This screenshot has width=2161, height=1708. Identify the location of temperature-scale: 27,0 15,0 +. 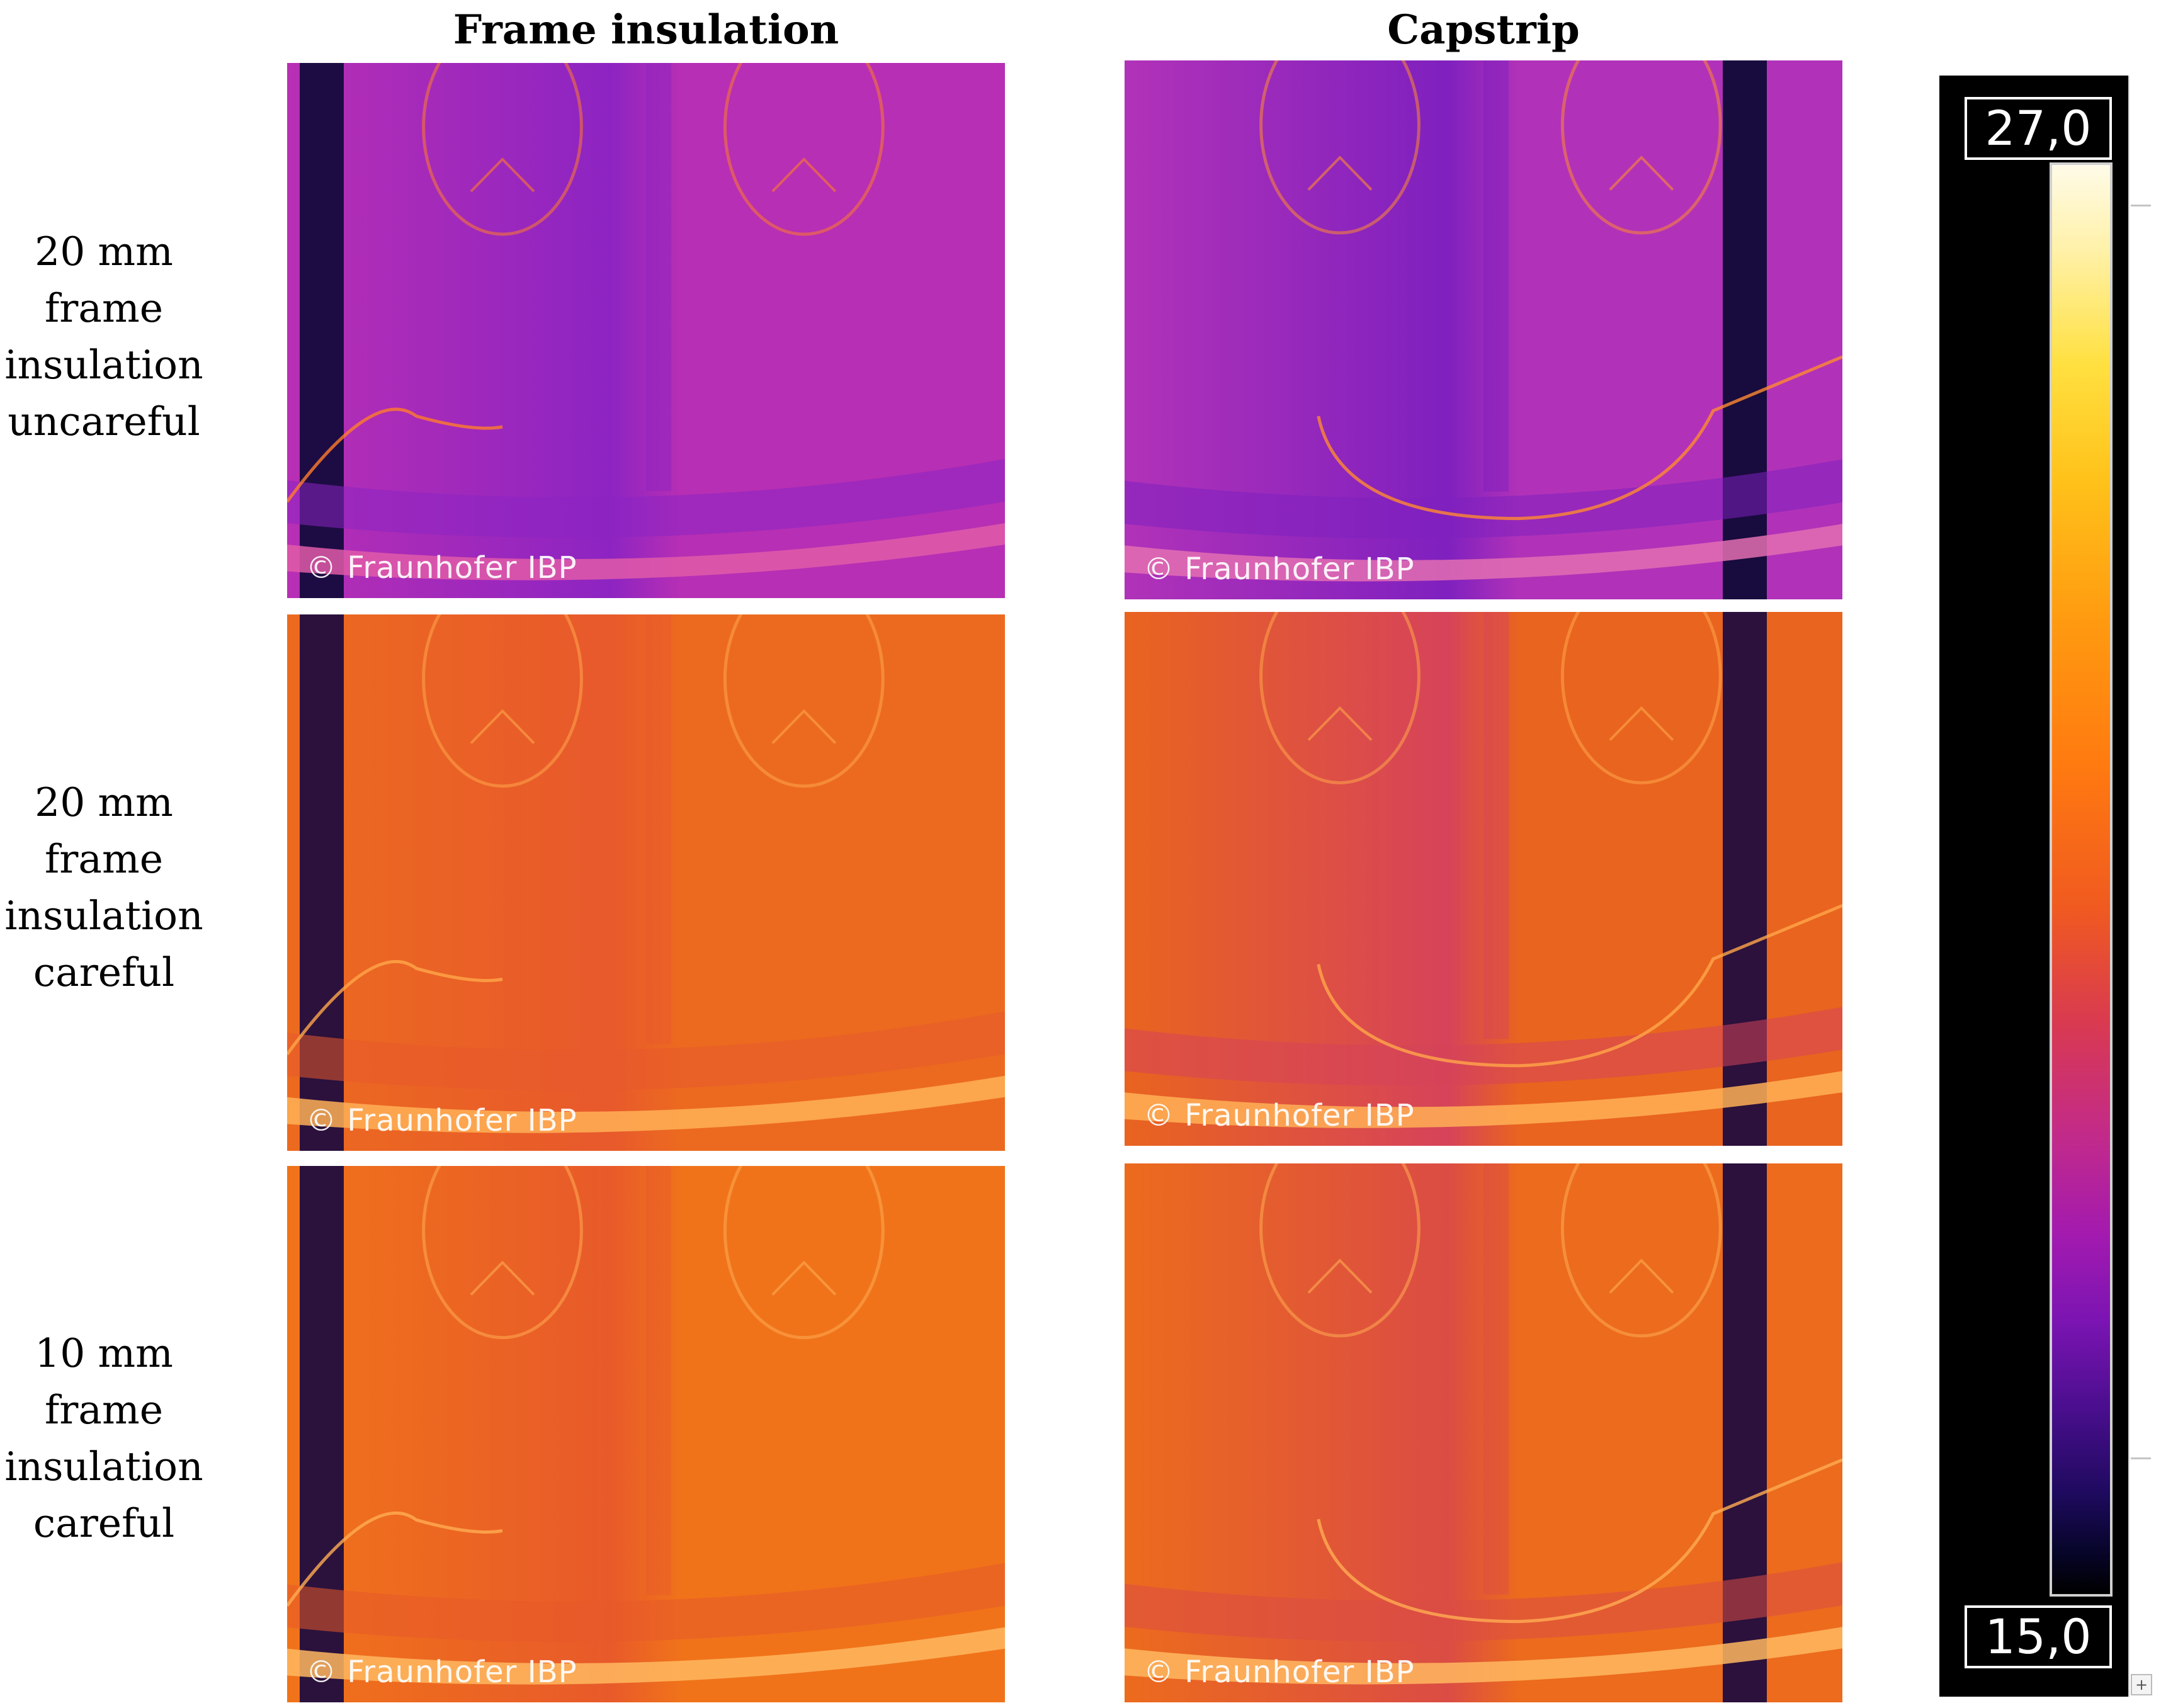
(2047, 886).